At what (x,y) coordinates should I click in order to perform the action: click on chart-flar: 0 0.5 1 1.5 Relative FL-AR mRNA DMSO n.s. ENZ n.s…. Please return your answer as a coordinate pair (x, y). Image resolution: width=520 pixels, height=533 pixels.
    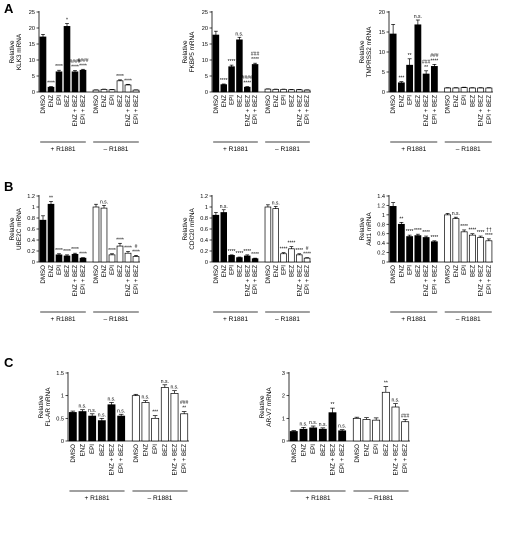
    Looking at the image, I should click on (113, 436).